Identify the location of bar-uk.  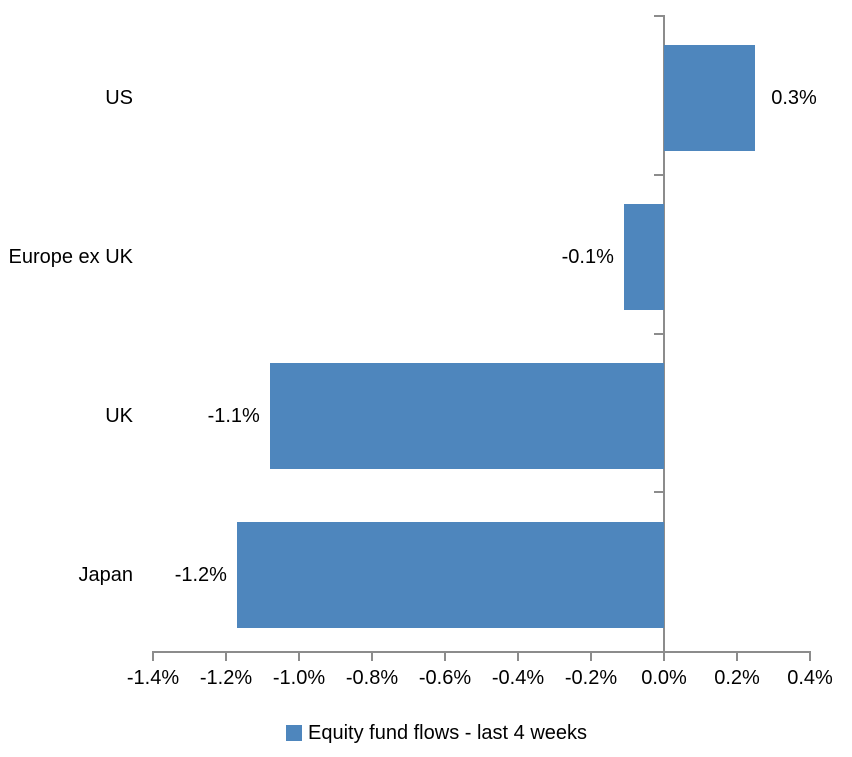
(466, 415).